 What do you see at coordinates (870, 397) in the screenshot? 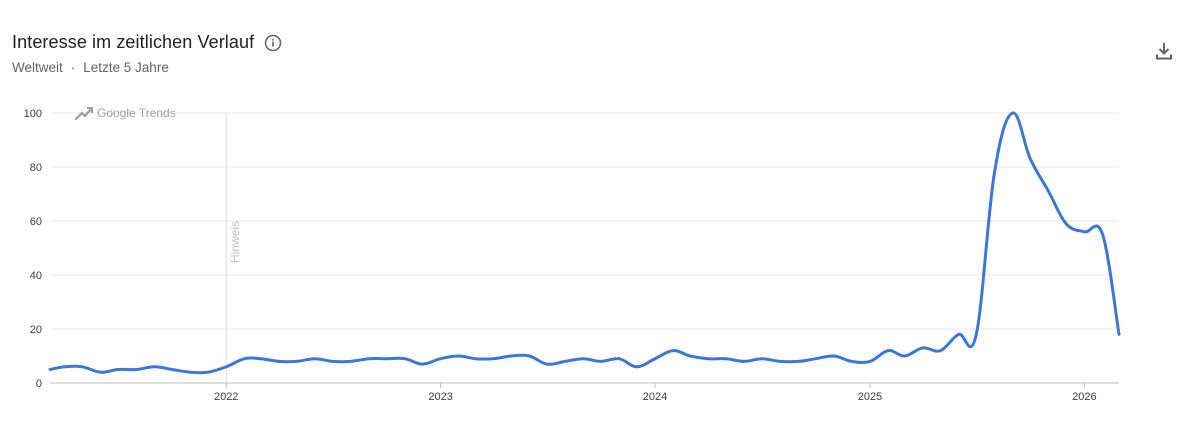
I see `x-tick-label: 2025` at bounding box center [870, 397].